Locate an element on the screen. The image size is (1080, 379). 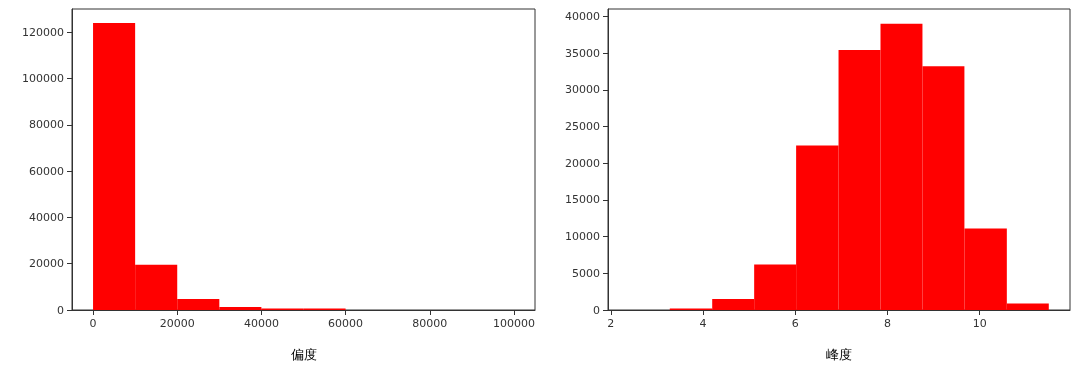
x-axis-title: 峰度 is located at coordinates (839, 354).